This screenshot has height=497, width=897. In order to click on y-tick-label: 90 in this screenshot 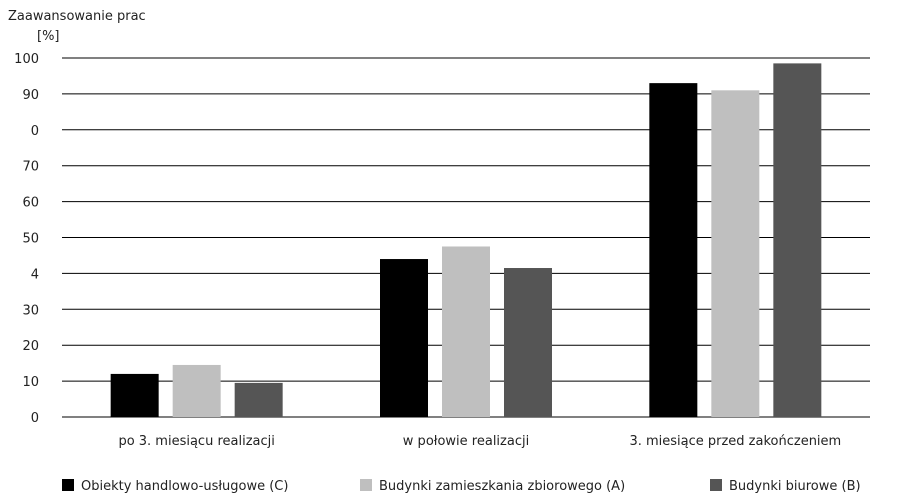, I will do `click(30, 95)`.